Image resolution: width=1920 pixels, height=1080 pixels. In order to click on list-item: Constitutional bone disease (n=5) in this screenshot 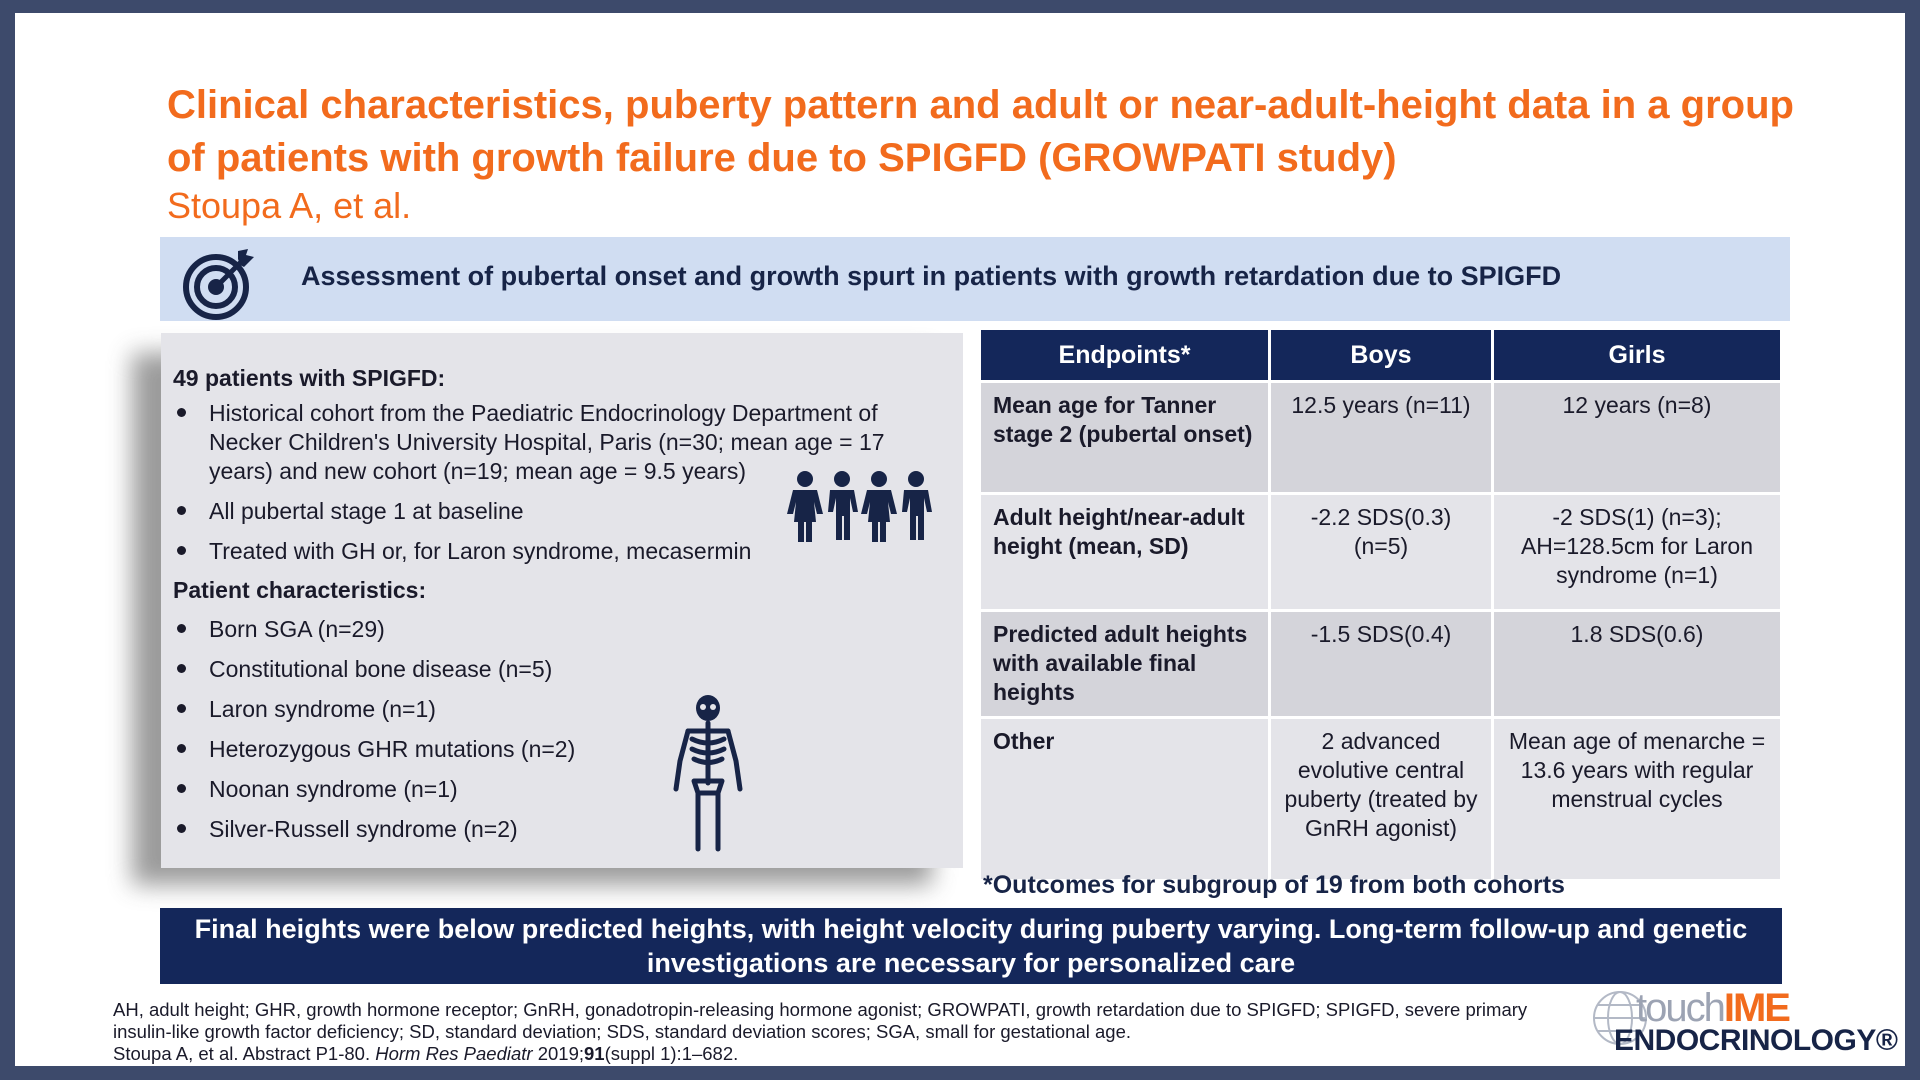, I will do `click(555, 669)`.